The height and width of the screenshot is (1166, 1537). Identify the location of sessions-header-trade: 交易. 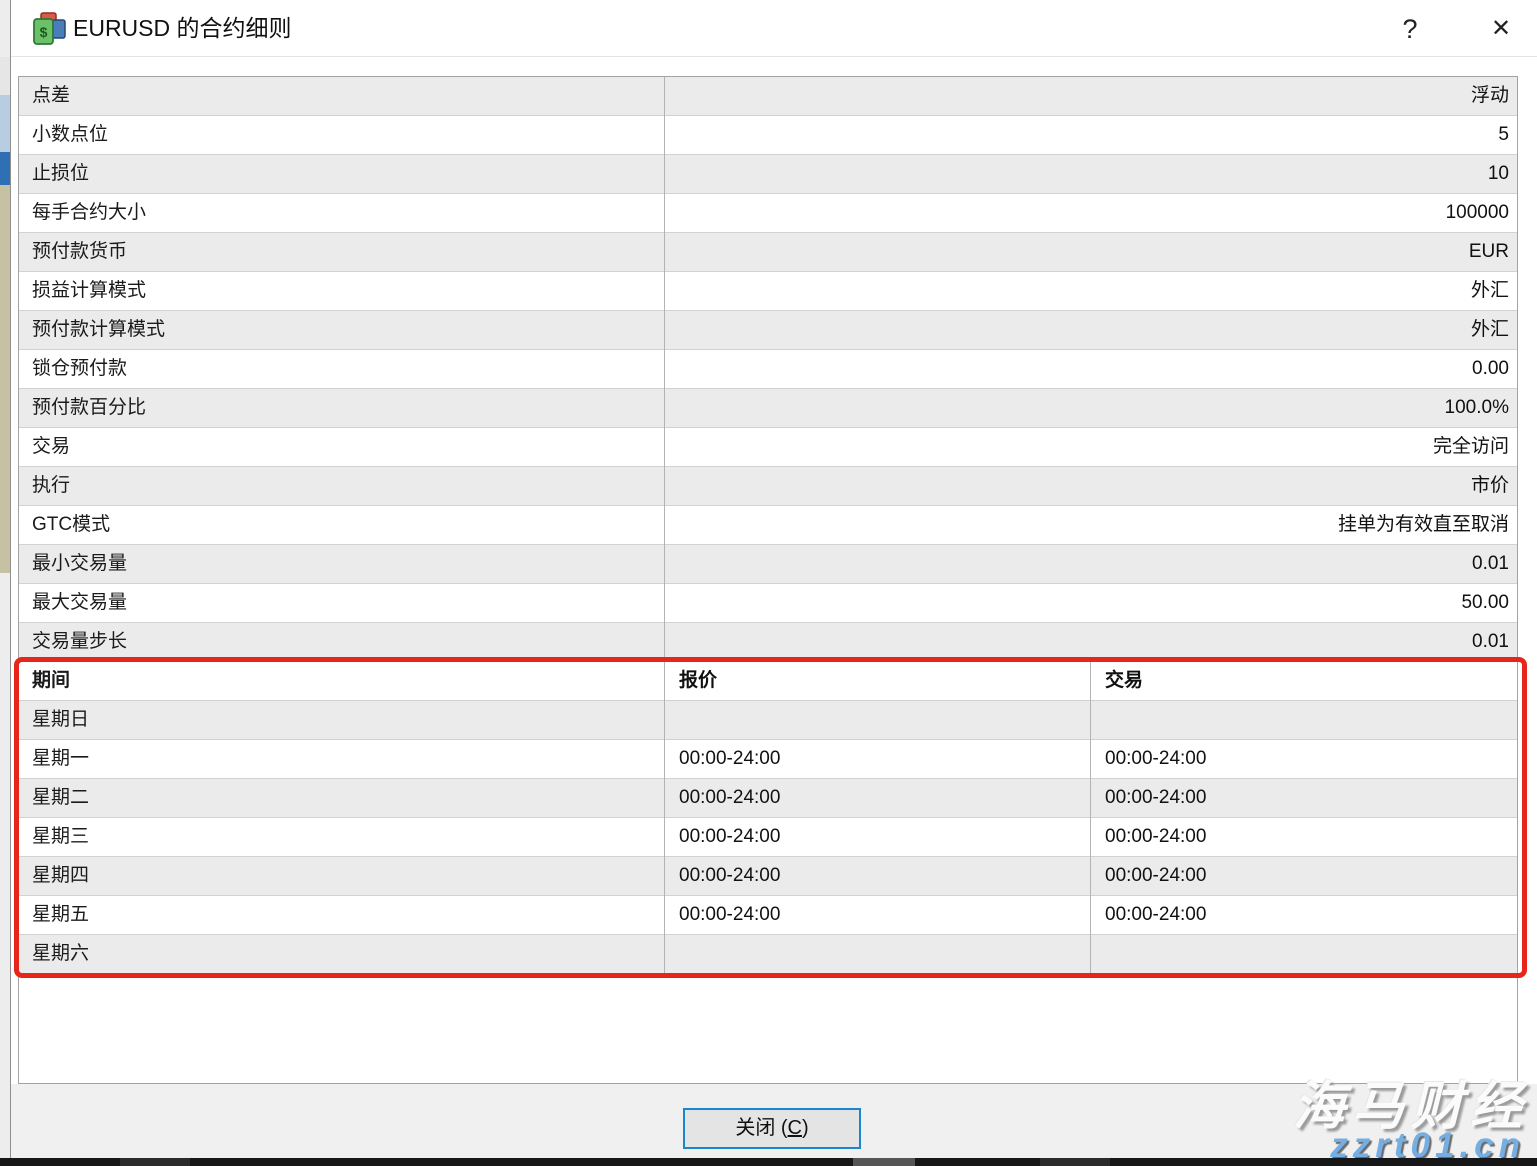
(1303, 681).